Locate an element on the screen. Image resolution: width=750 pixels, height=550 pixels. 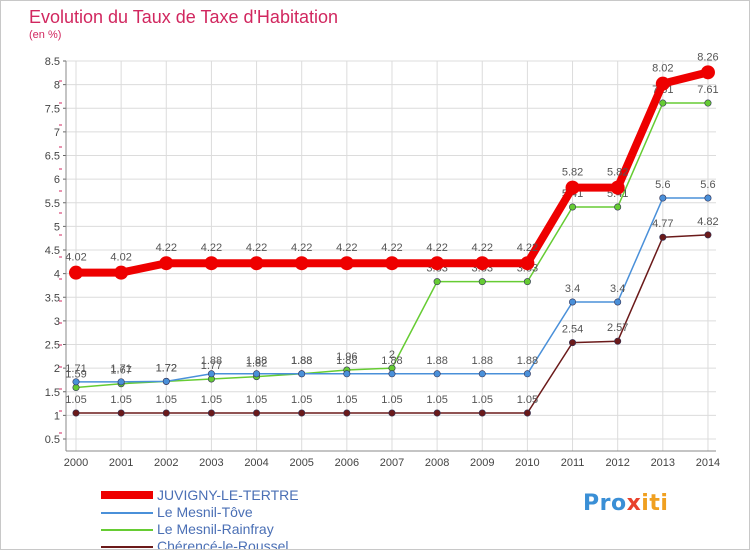
data-label: 2 is located at coordinates (392, 355).